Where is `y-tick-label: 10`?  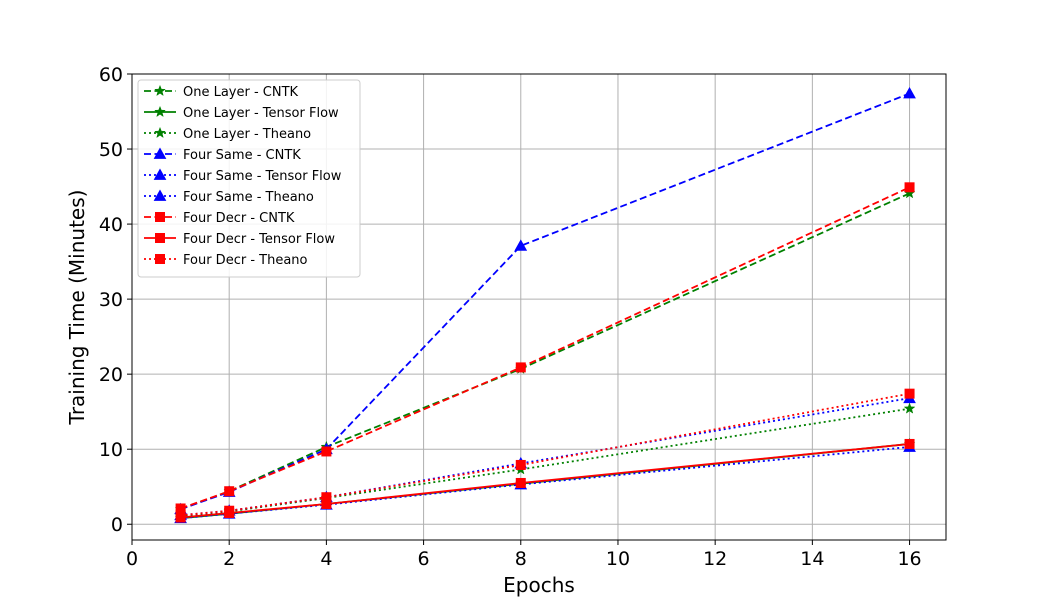 y-tick-label: 10 is located at coordinates (111, 450).